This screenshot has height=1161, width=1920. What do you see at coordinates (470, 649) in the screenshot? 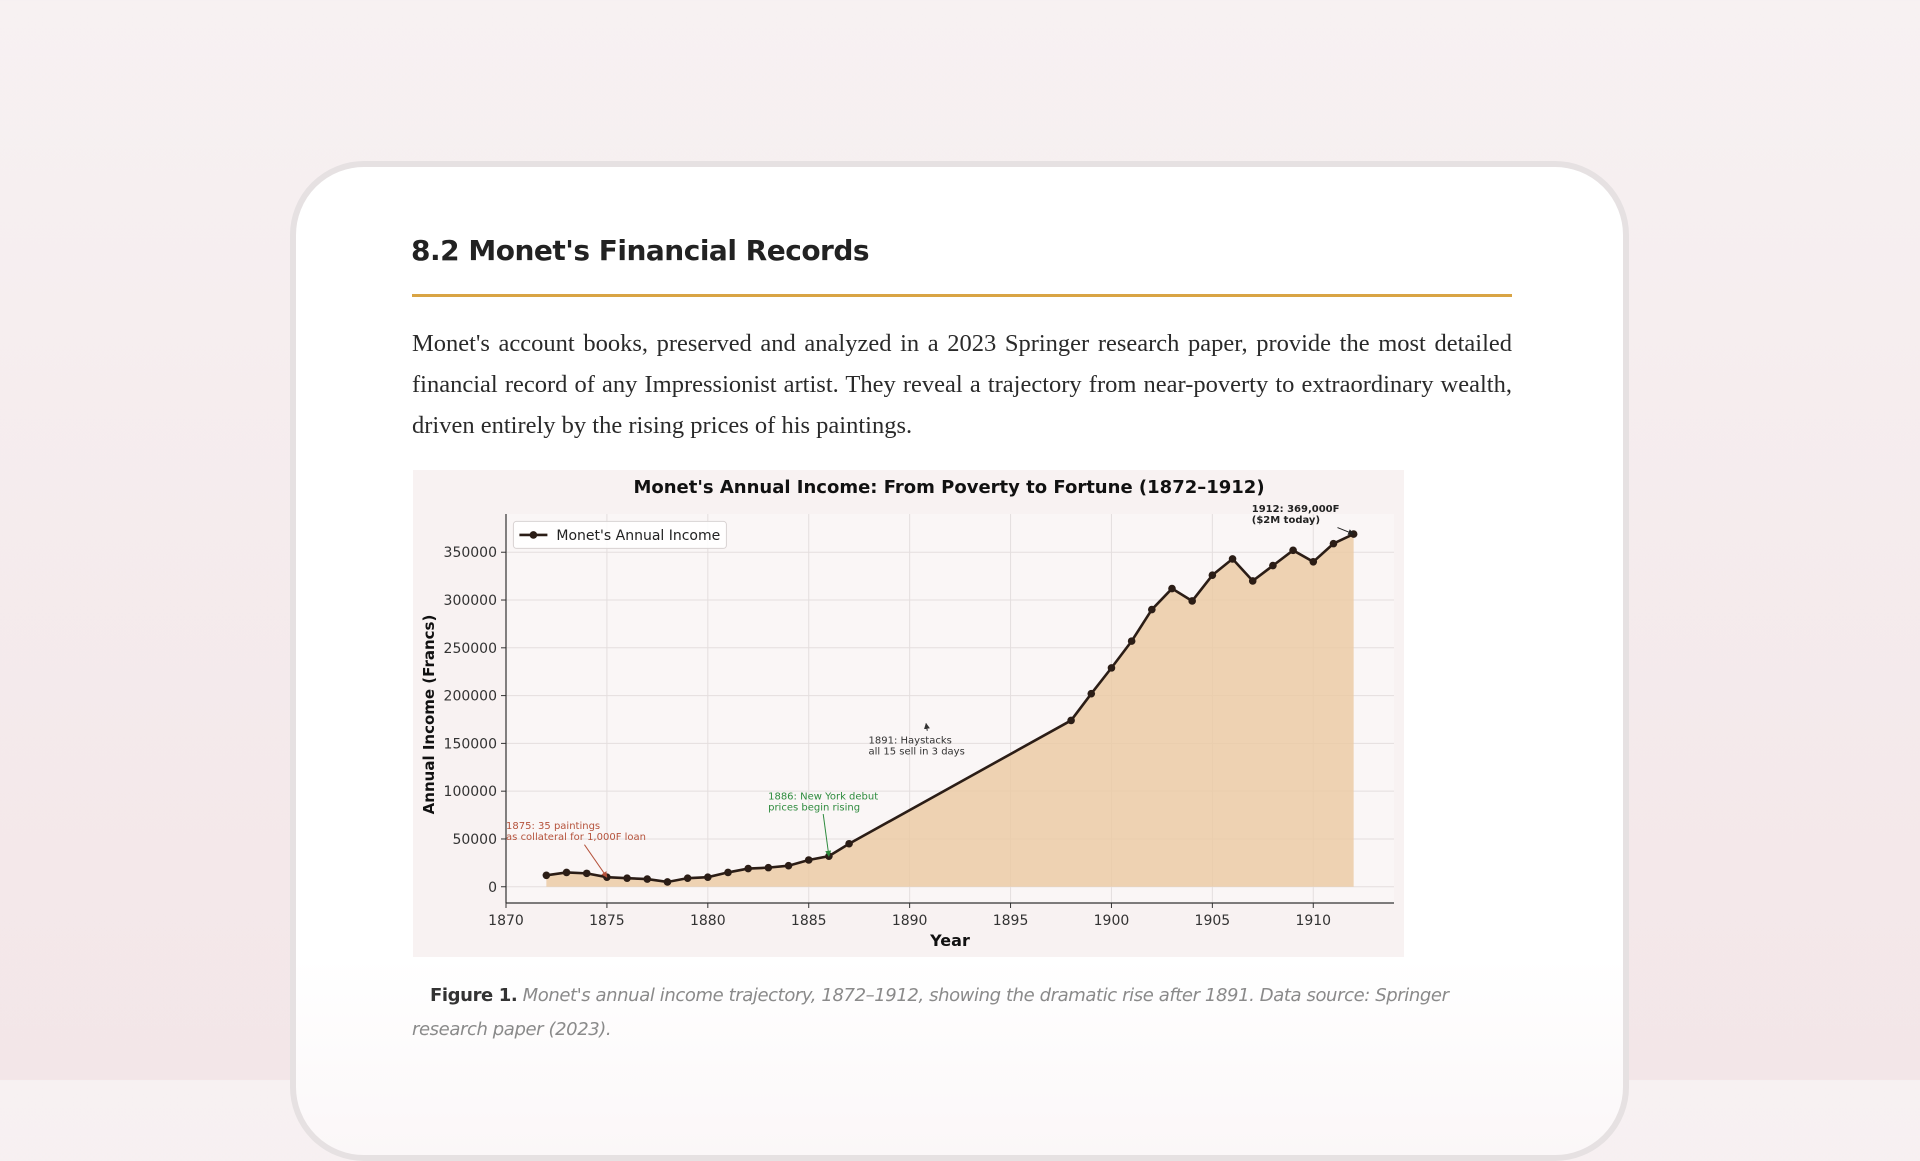
I see `y-tick-label: 250000` at bounding box center [470, 649].